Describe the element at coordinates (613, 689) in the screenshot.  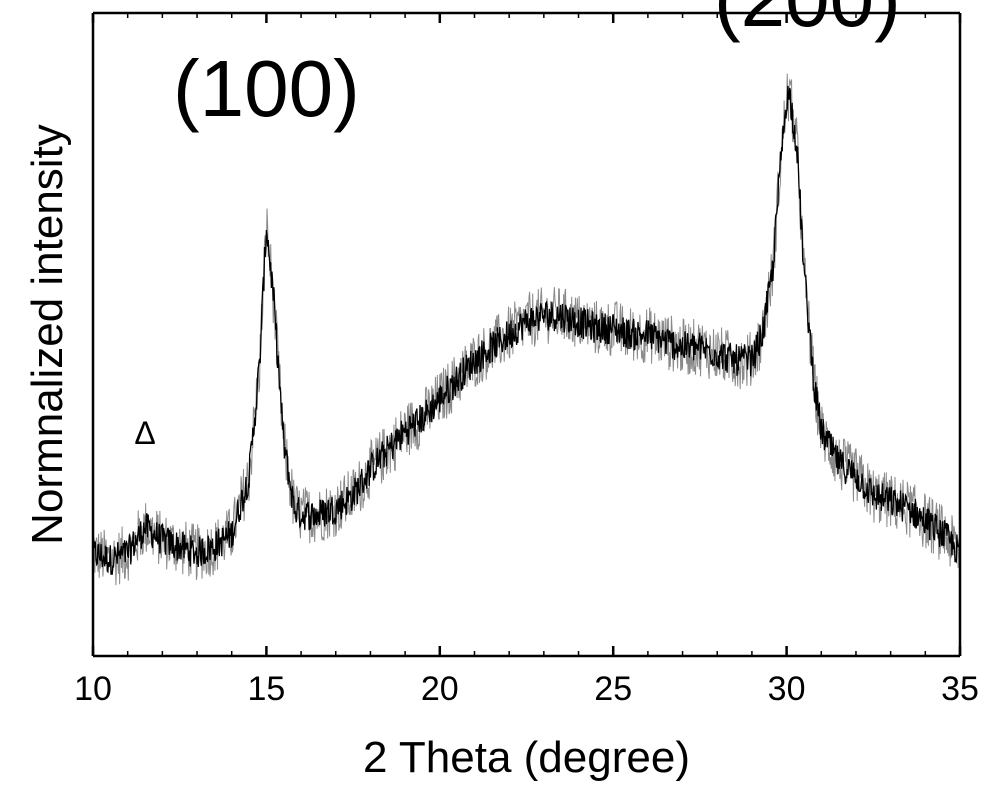
I see `x-tick-label: 25` at that location.